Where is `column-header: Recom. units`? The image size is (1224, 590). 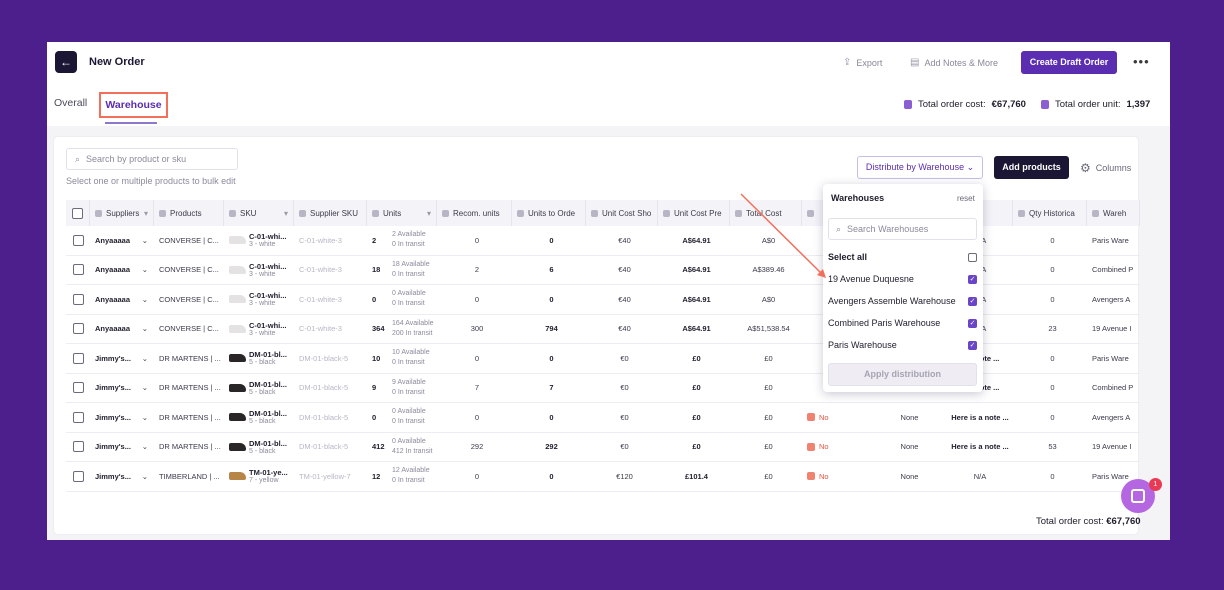
column-header: Recom. units is located at coordinates (474, 213).